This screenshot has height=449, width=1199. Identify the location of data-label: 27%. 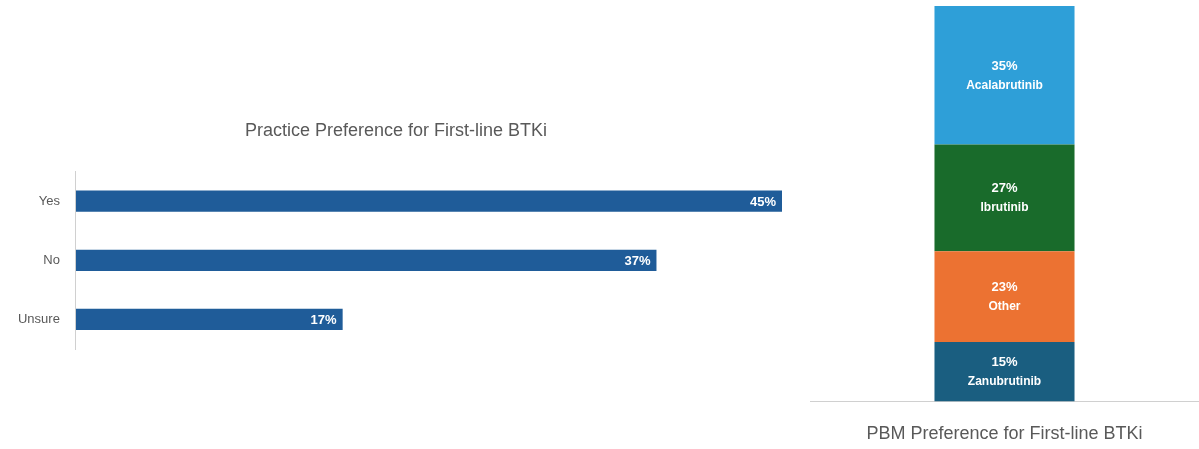
(1004, 188).